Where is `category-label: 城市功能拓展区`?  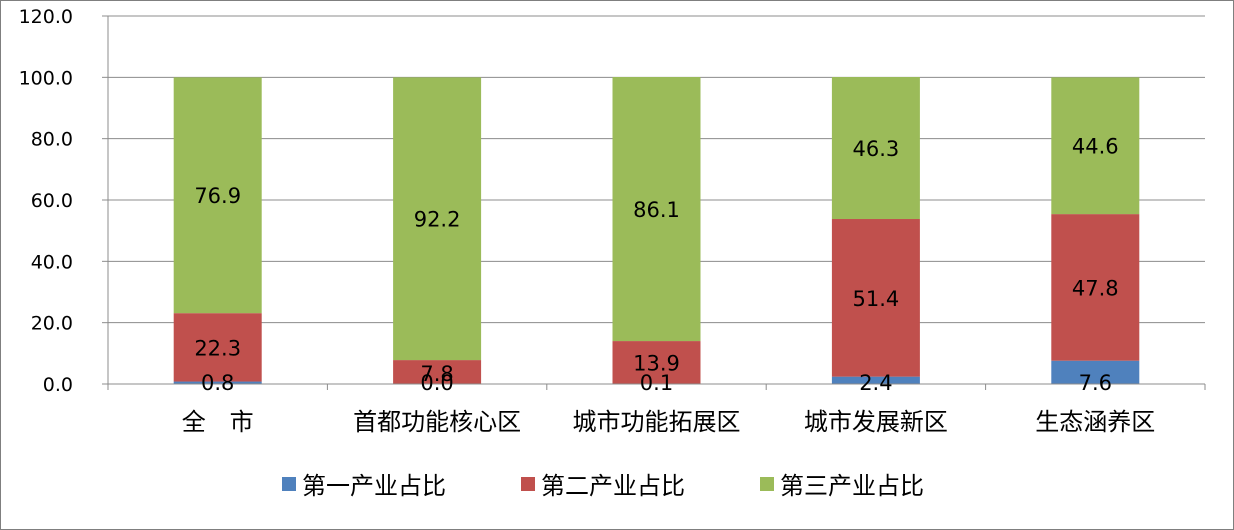 category-label: 城市功能拓展区 is located at coordinates (657, 422).